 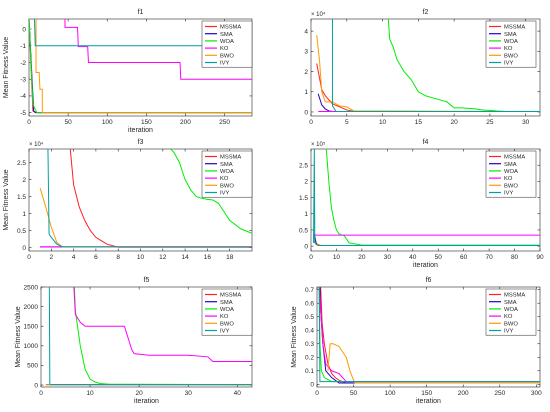 I want to click on x-tick-label: 5, so click(x=347, y=122).